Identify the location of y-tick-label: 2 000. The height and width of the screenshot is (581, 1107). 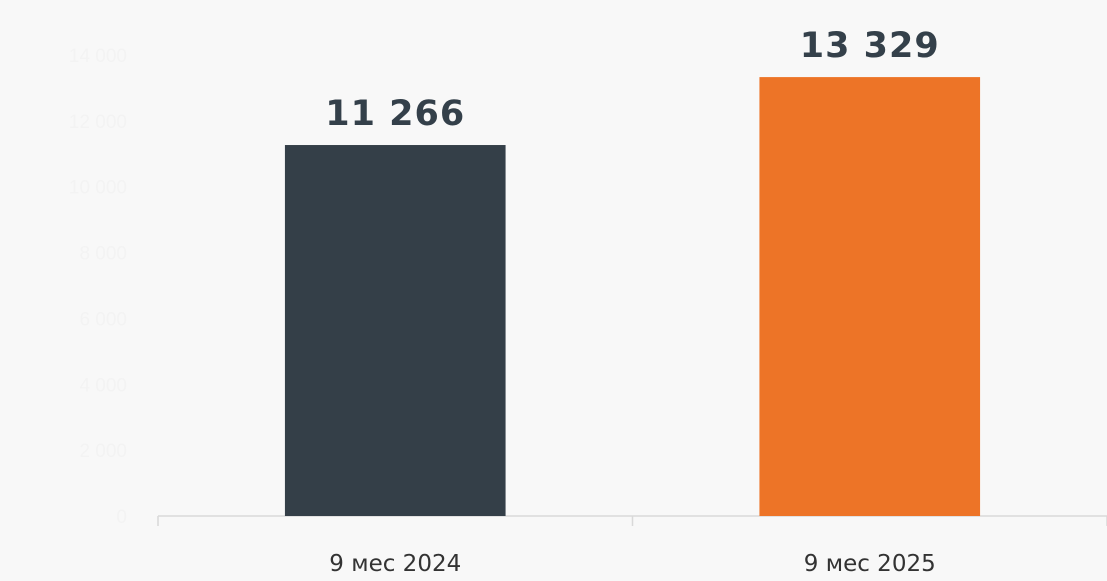
(103, 451).